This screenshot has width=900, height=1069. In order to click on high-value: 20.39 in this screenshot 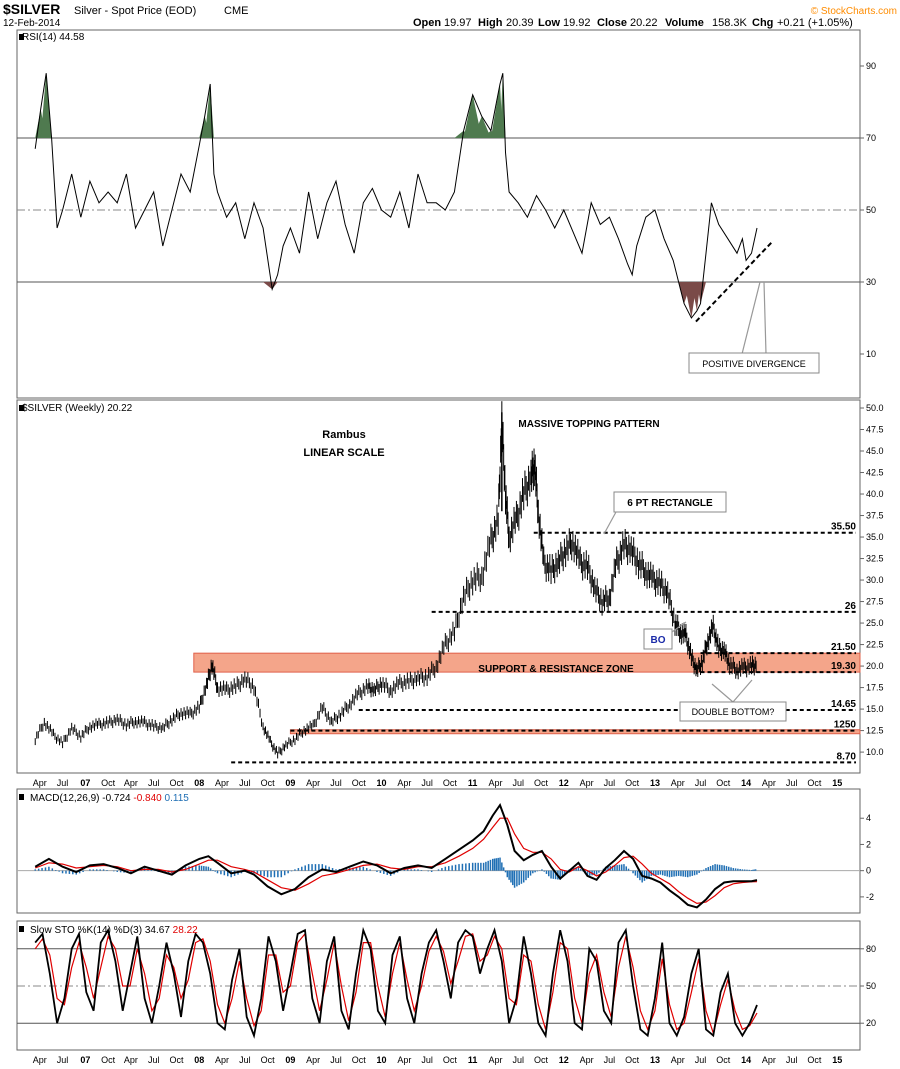, I will do `click(520, 23)`.